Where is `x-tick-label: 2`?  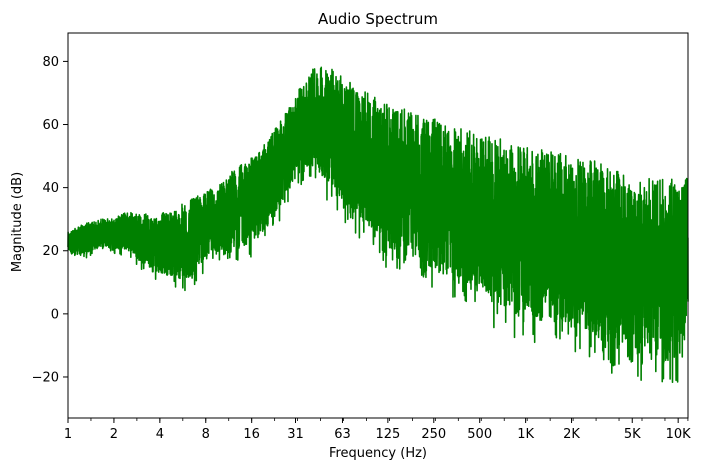
x-tick-label: 2 is located at coordinates (114, 434).